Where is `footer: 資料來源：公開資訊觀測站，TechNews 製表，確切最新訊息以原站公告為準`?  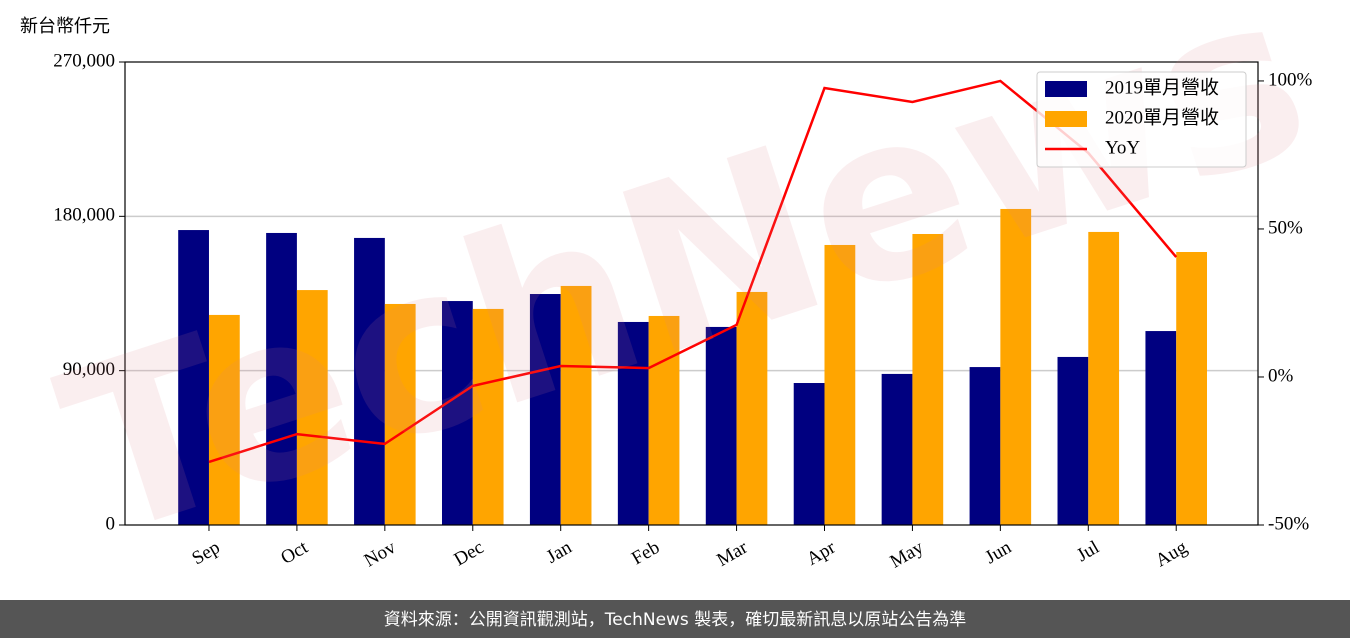
footer: 資料來源：公開資訊觀測站，TechNews 製表，確切最新訊息以原站公告為準 is located at coordinates (675, 620).